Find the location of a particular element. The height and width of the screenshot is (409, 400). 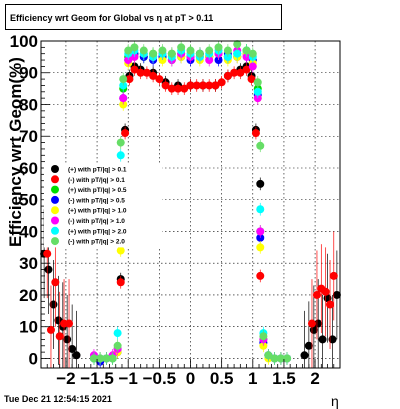

legend-label: (-) with pT/|q| > 1.0 is located at coordinates (96, 221).